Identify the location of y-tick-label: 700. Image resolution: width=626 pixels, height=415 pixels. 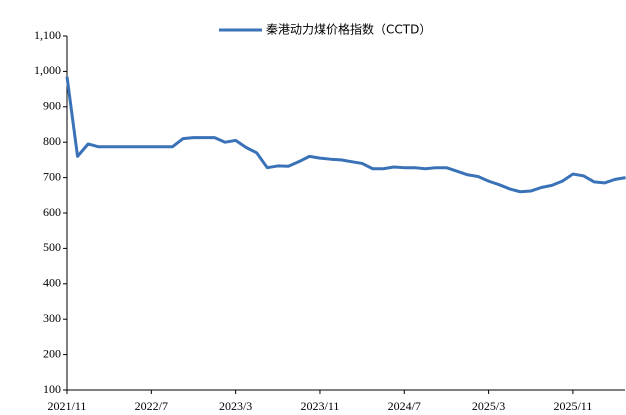
(52, 176).